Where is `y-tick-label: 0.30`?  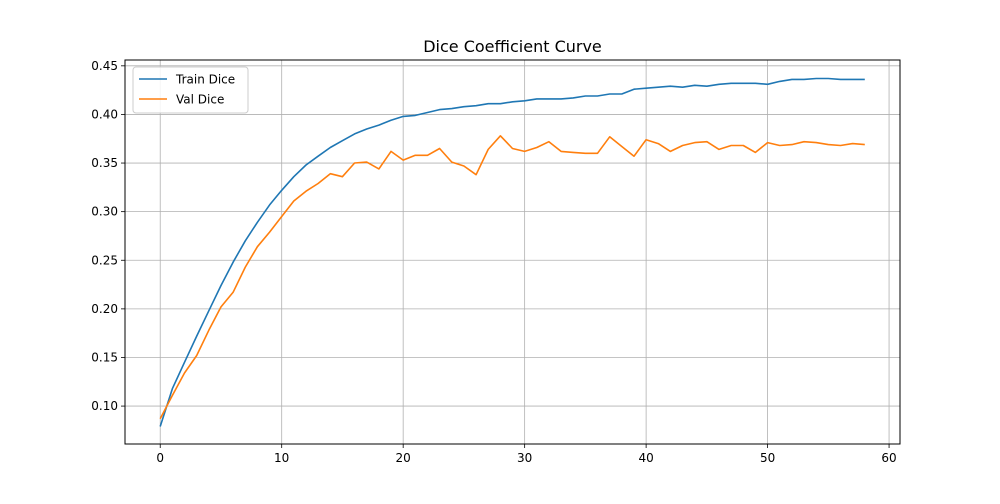
y-tick-label: 0.30 is located at coordinates (104, 212).